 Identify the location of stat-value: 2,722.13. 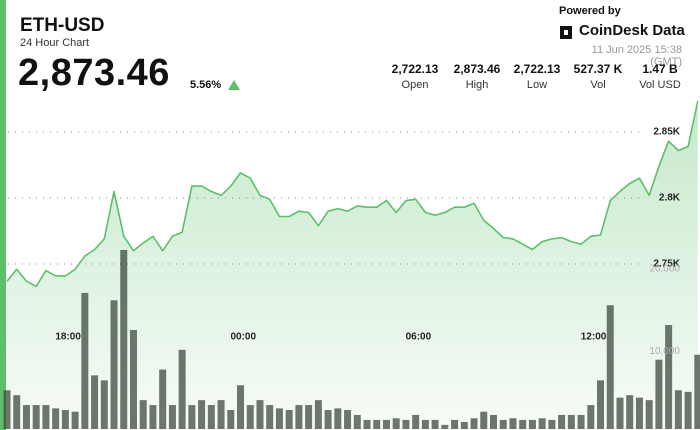
(537, 69).